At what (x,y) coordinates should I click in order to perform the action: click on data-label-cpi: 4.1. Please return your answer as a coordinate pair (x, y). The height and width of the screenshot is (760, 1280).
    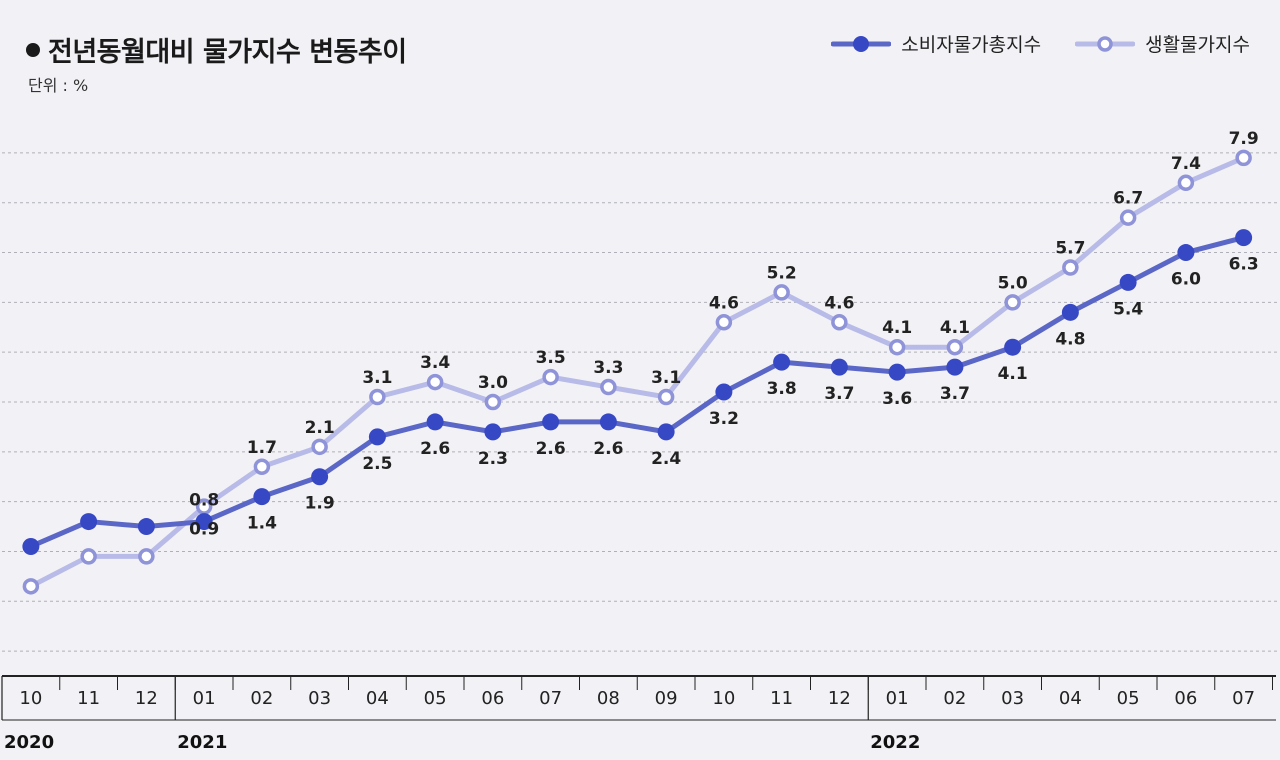
    Looking at the image, I should click on (1013, 374).